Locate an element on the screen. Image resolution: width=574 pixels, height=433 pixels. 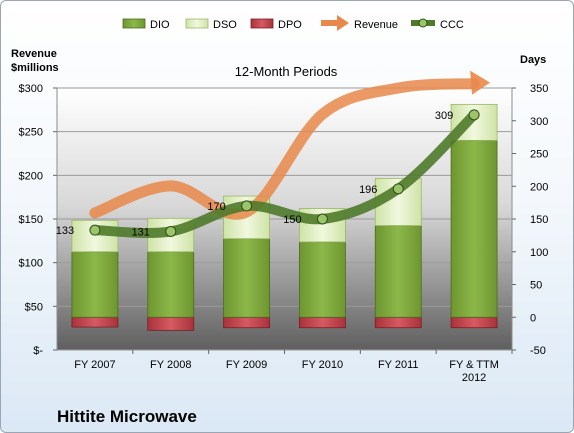
x-tick-label: FY 2009 is located at coordinates (246, 365).